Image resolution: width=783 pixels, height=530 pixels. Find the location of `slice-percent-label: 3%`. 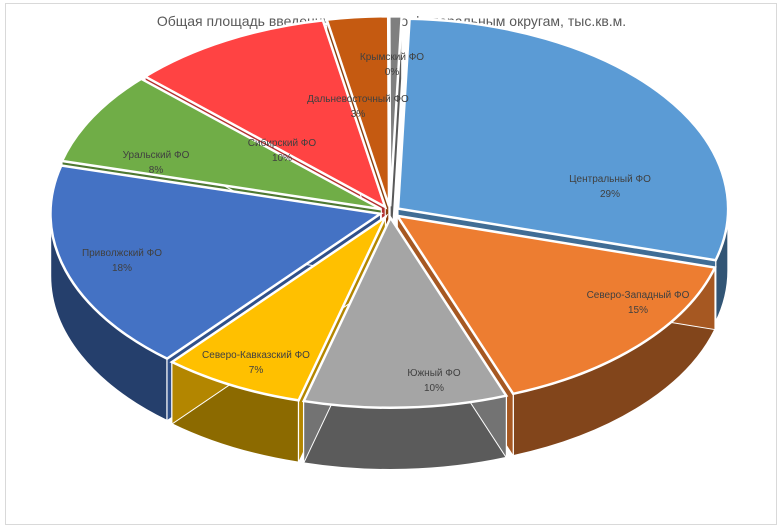

slice-percent-label: 3% is located at coordinates (358, 114).